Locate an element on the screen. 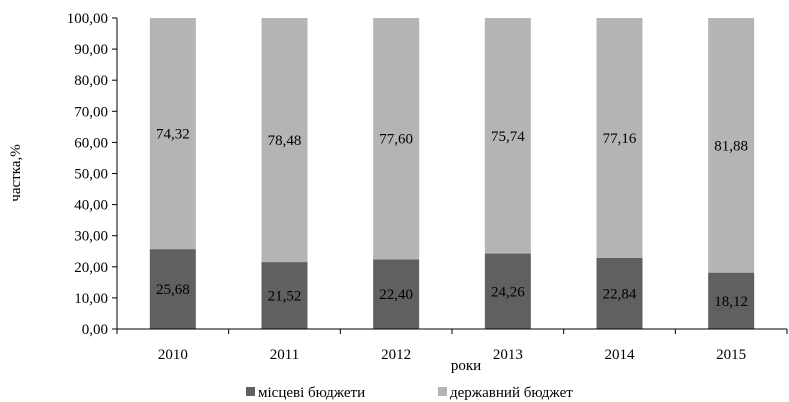  legend-swatch-state is located at coordinates (442, 391).